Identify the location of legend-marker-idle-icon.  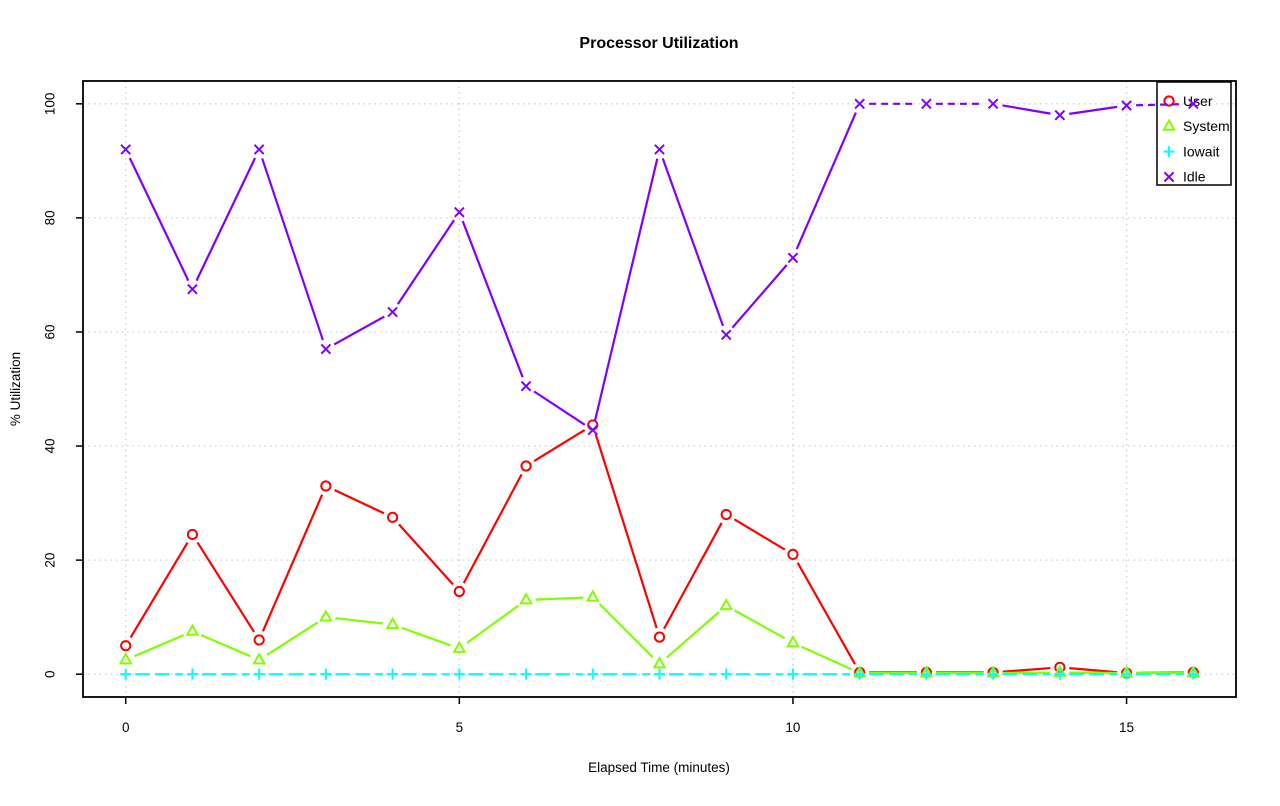
(1168, 176).